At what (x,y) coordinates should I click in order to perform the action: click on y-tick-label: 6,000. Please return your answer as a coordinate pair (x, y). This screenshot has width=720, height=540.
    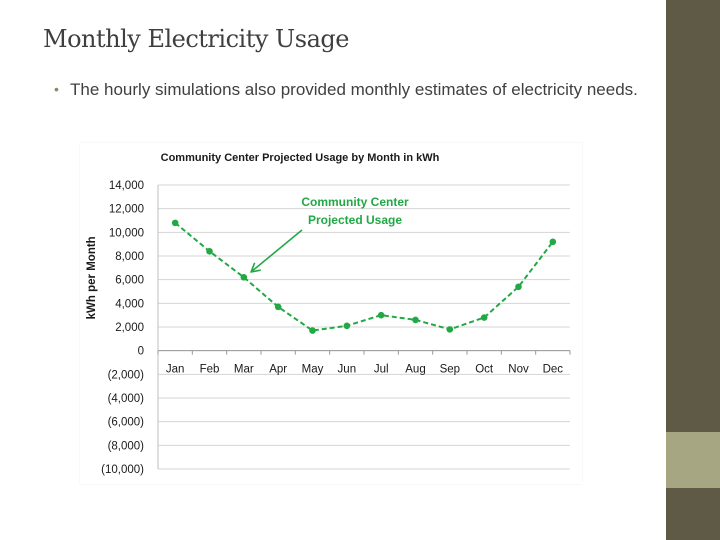
    Looking at the image, I should click on (129, 281).